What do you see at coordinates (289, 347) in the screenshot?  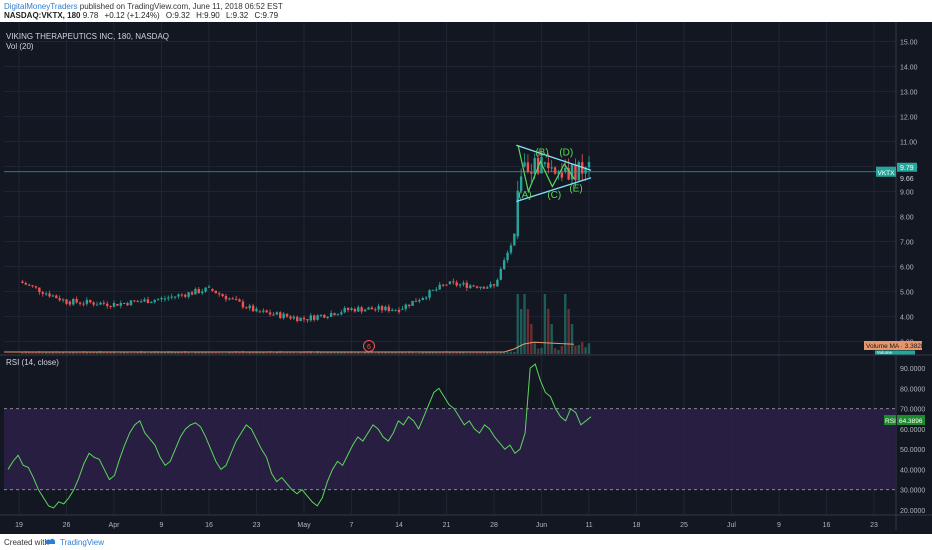 I see `volume-ma-line` at bounding box center [289, 347].